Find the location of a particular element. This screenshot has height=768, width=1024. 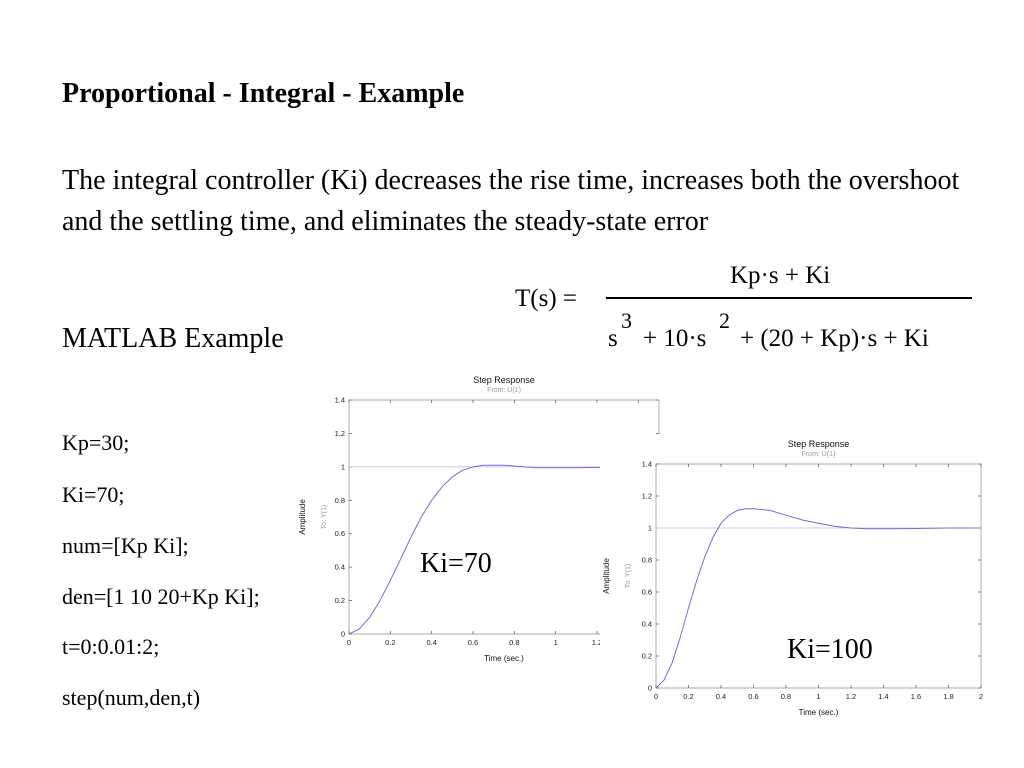

exponent-2: 2 is located at coordinates (724, 320).